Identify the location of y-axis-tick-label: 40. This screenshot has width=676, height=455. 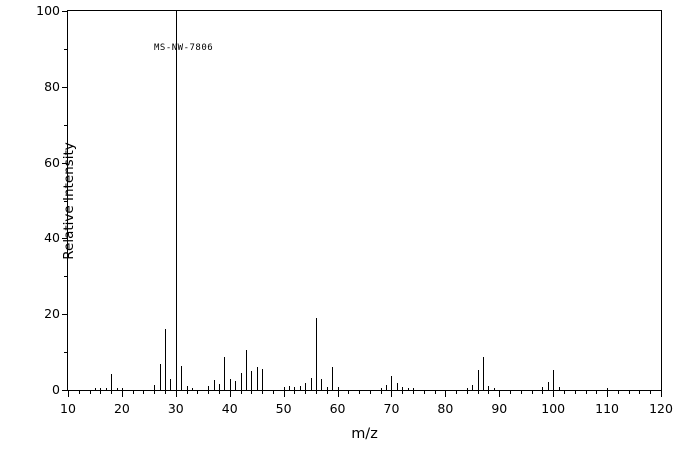
(52, 237).